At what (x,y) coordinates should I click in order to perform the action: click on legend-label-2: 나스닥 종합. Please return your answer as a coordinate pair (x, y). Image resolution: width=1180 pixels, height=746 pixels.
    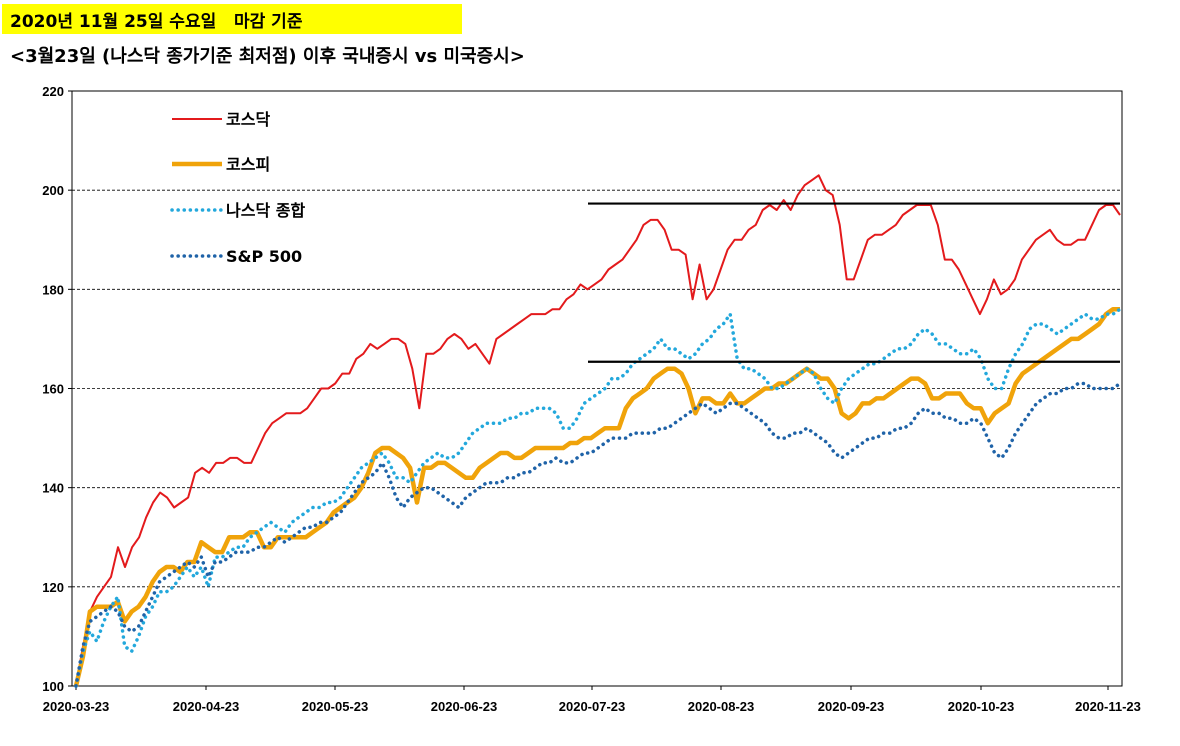
    Looking at the image, I should click on (265, 210).